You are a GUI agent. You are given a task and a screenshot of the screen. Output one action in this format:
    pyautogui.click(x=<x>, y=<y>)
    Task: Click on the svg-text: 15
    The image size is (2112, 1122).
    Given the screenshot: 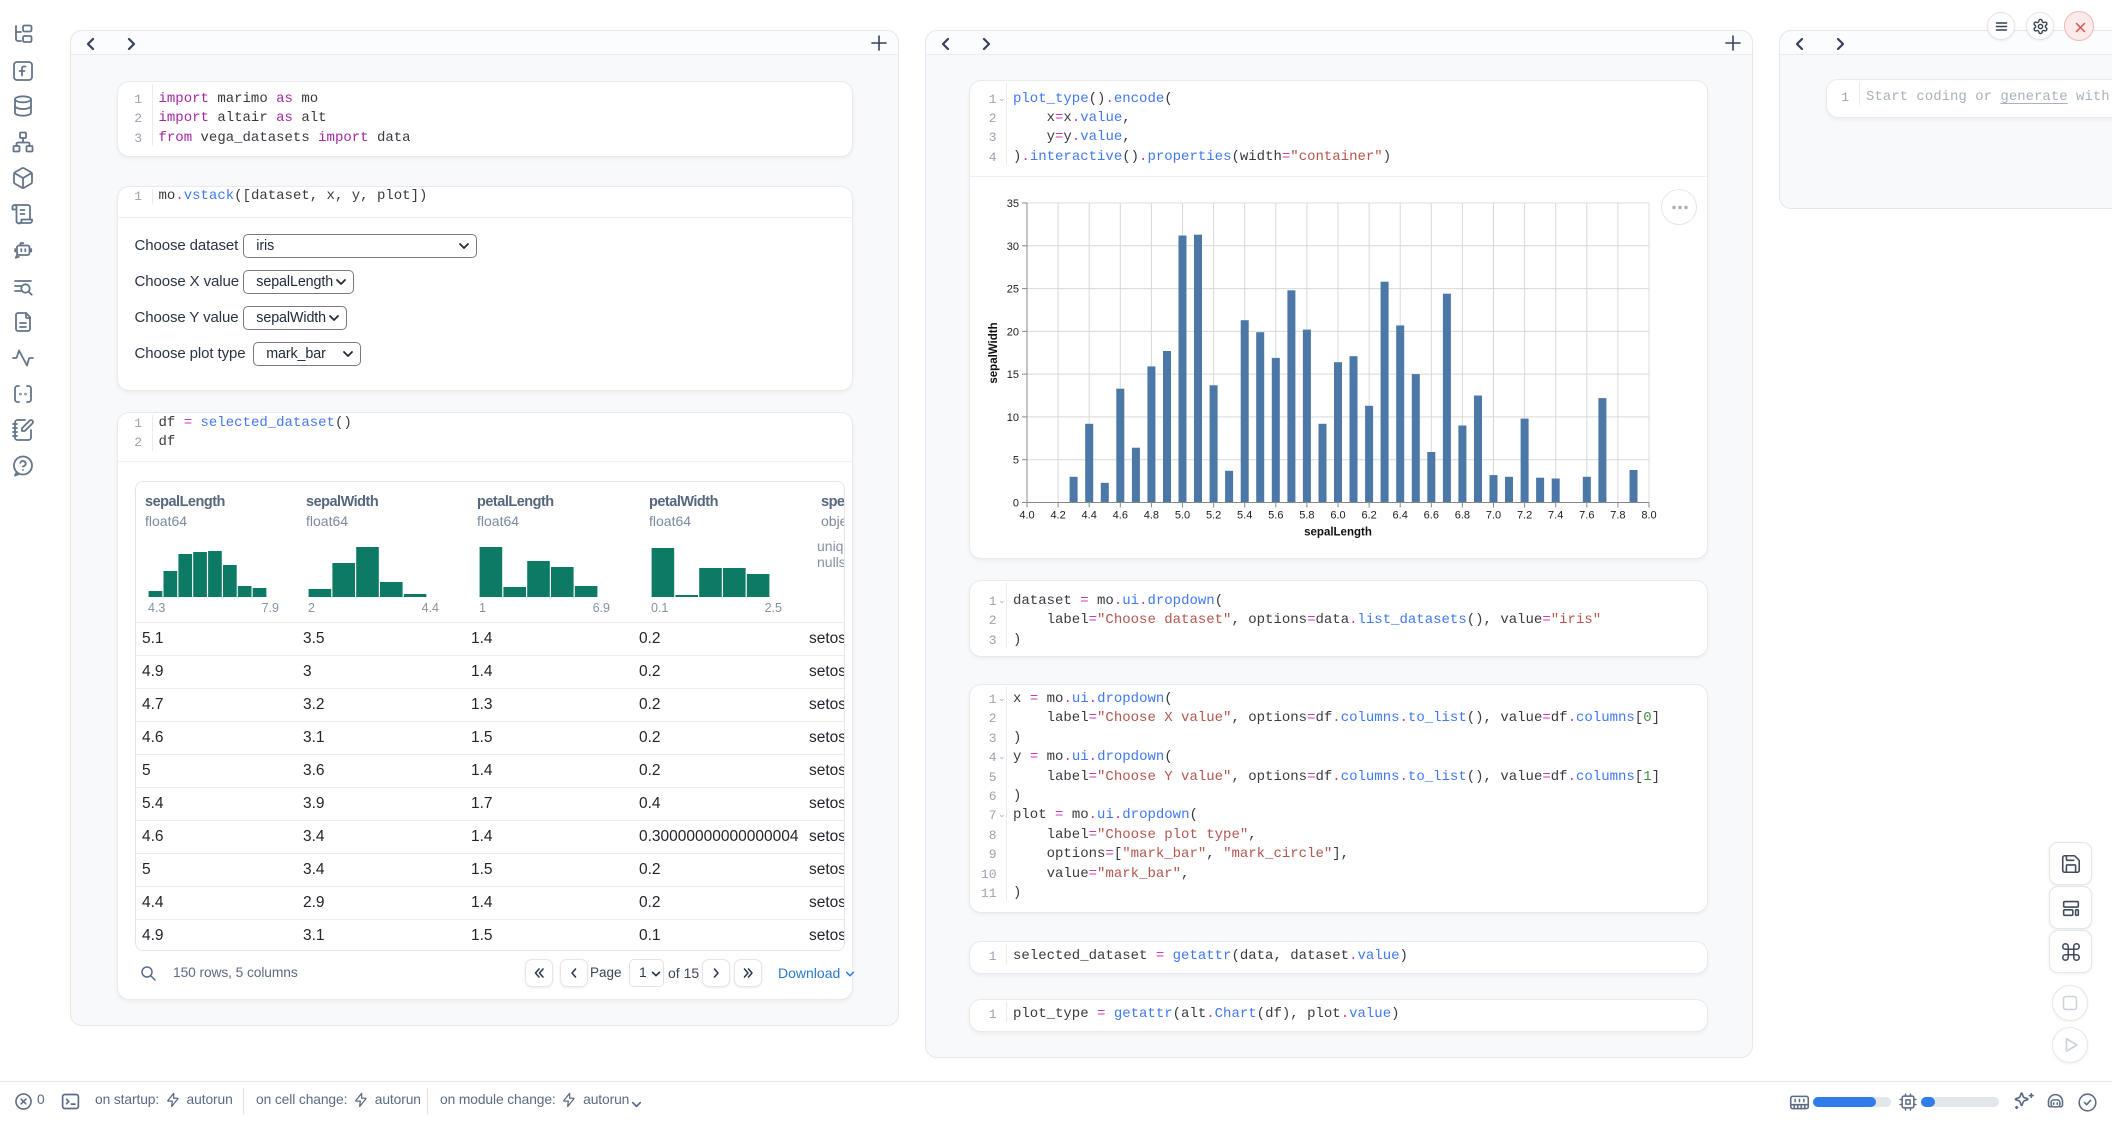 What is the action you would take?
    pyautogui.click(x=1013, y=375)
    